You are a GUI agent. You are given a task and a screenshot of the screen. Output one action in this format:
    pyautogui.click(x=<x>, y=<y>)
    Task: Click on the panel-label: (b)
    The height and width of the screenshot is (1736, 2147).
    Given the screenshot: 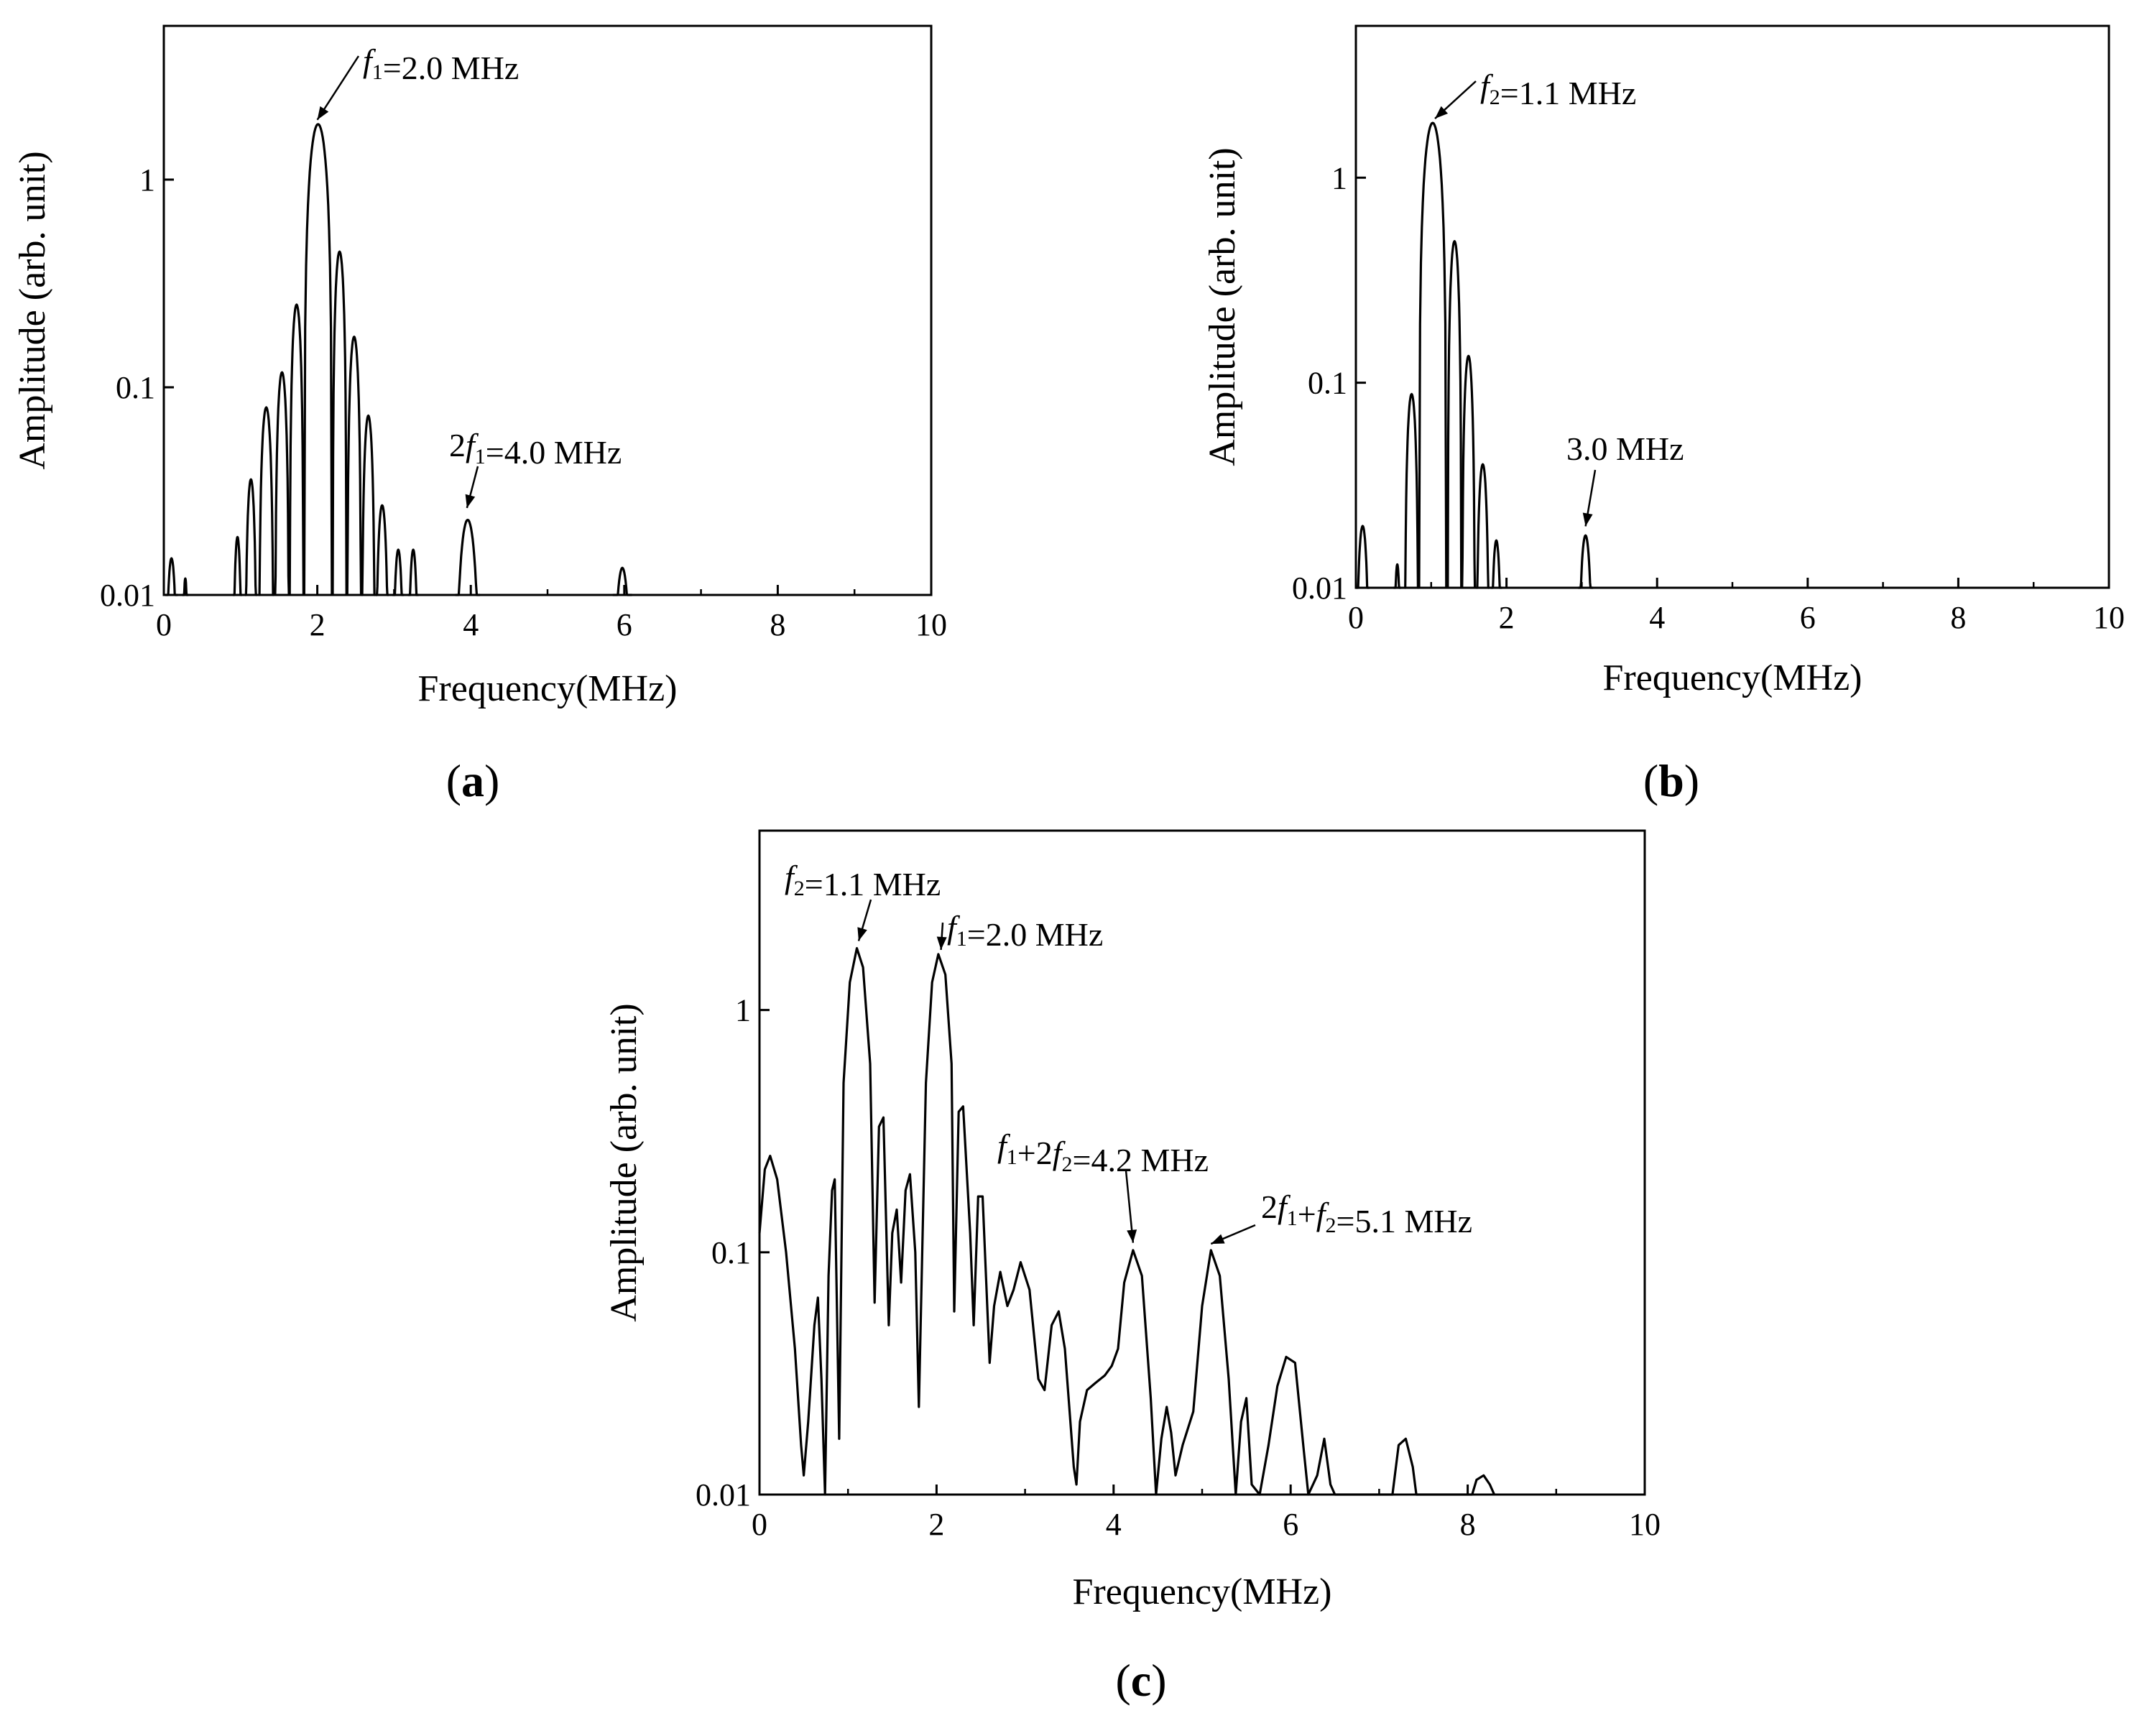 What is the action you would take?
    pyautogui.click(x=1671, y=780)
    